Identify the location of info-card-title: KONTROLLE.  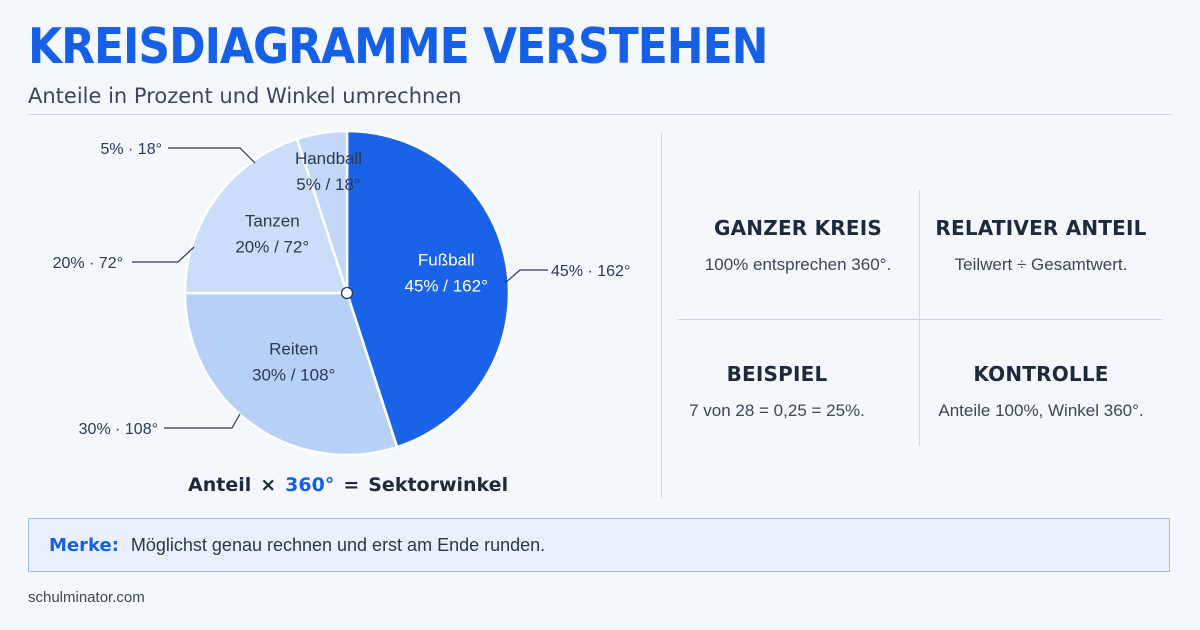
(1041, 374).